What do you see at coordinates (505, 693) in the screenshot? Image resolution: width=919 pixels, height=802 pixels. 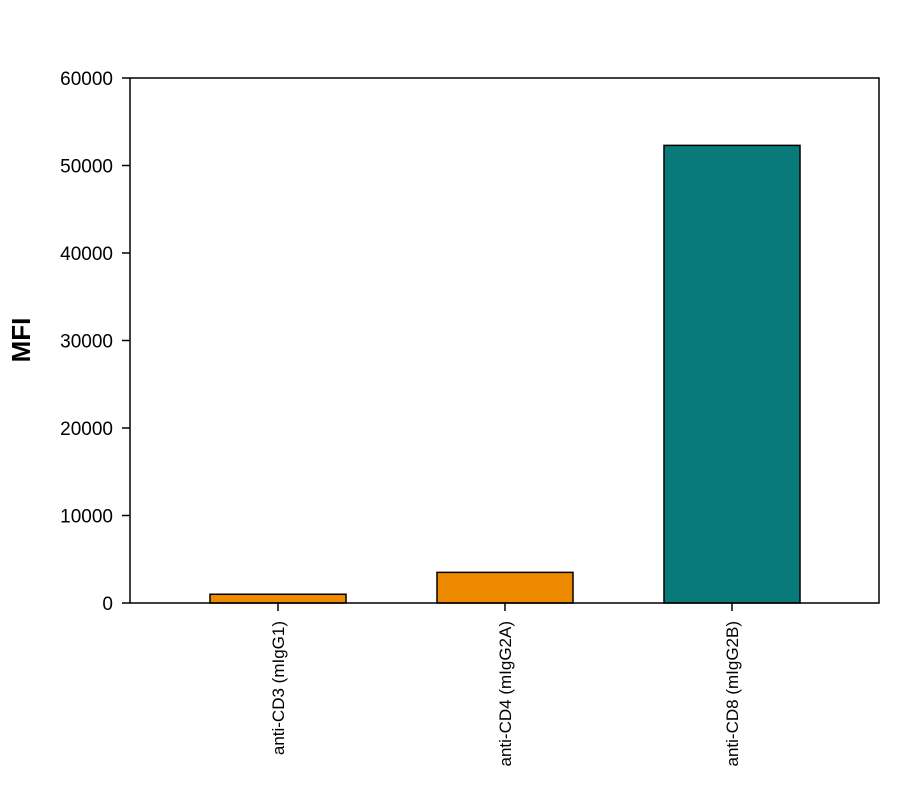 I see `x-tick-label: anti-CD4 (mIgG2A)` at bounding box center [505, 693].